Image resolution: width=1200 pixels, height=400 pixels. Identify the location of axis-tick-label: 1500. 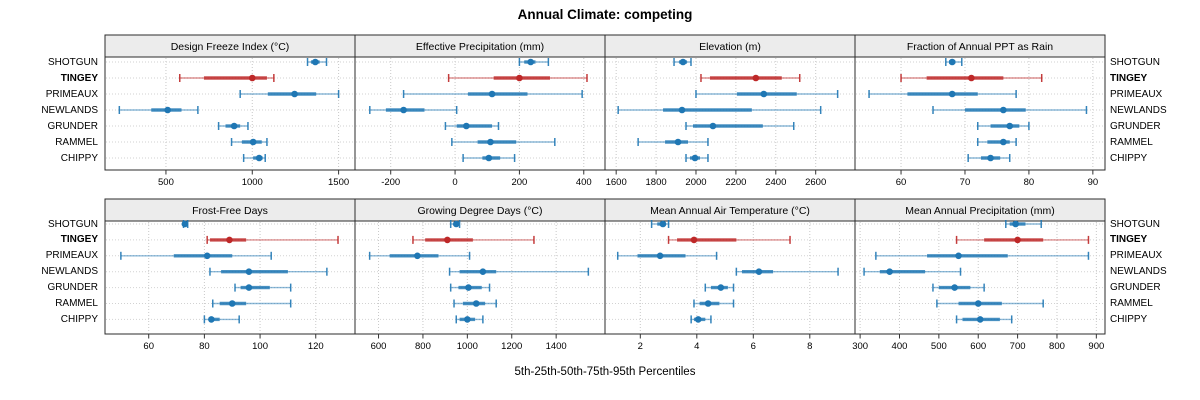
(338, 182).